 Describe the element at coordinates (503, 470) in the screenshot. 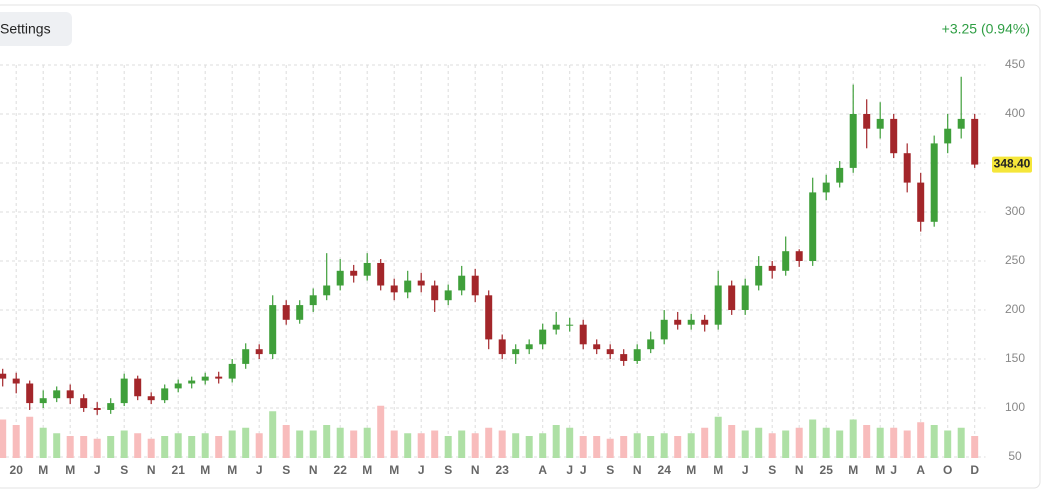

I see `x-tick-label: 23` at that location.